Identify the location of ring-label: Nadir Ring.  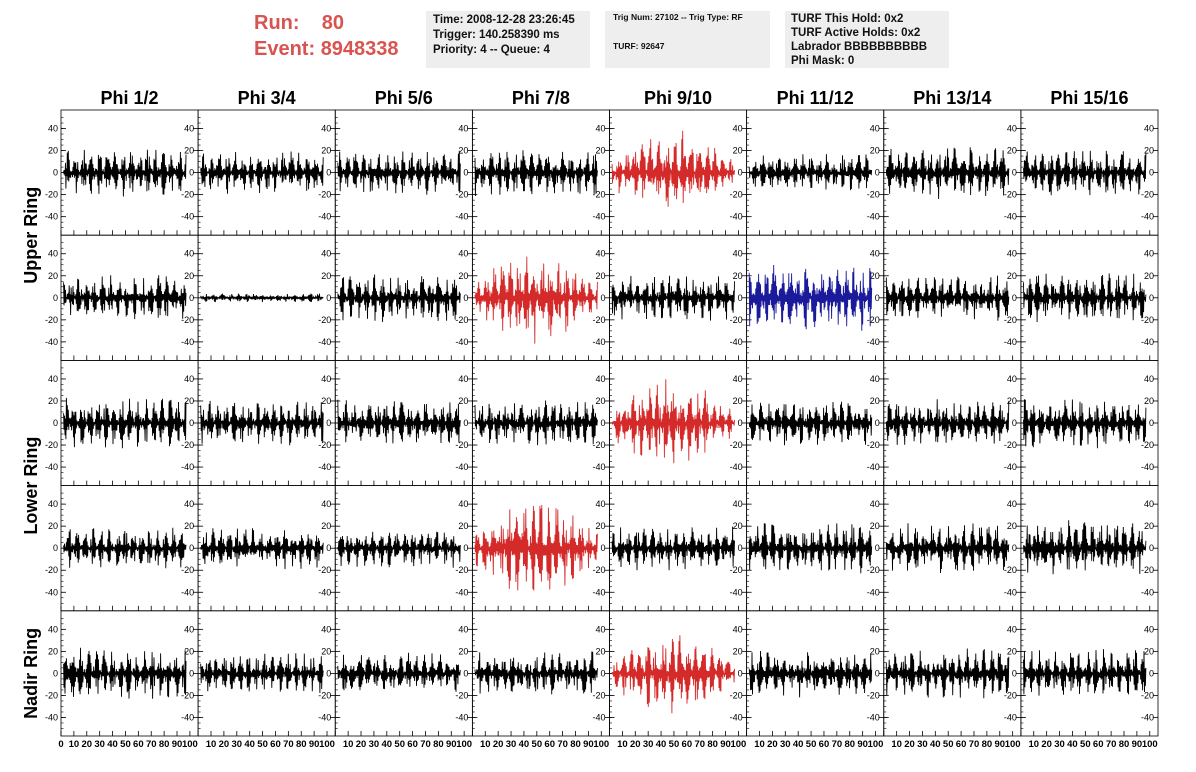
(31, 673).